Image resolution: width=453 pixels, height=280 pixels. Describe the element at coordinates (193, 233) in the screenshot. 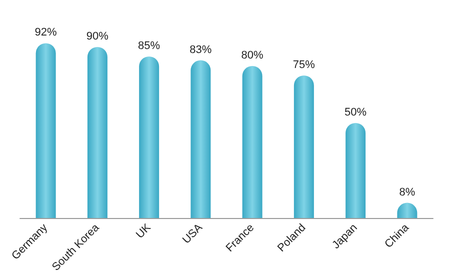

I see `x-tick-label: USA` at that location.